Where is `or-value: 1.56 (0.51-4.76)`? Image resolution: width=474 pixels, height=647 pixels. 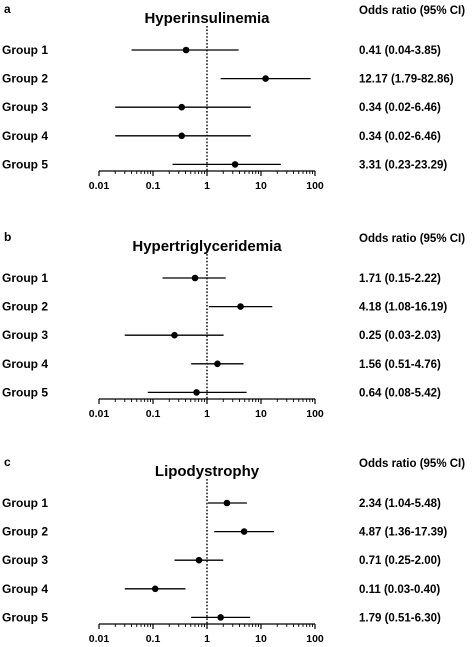
or-value: 1.56 (0.51-4.76) is located at coordinates (400, 365).